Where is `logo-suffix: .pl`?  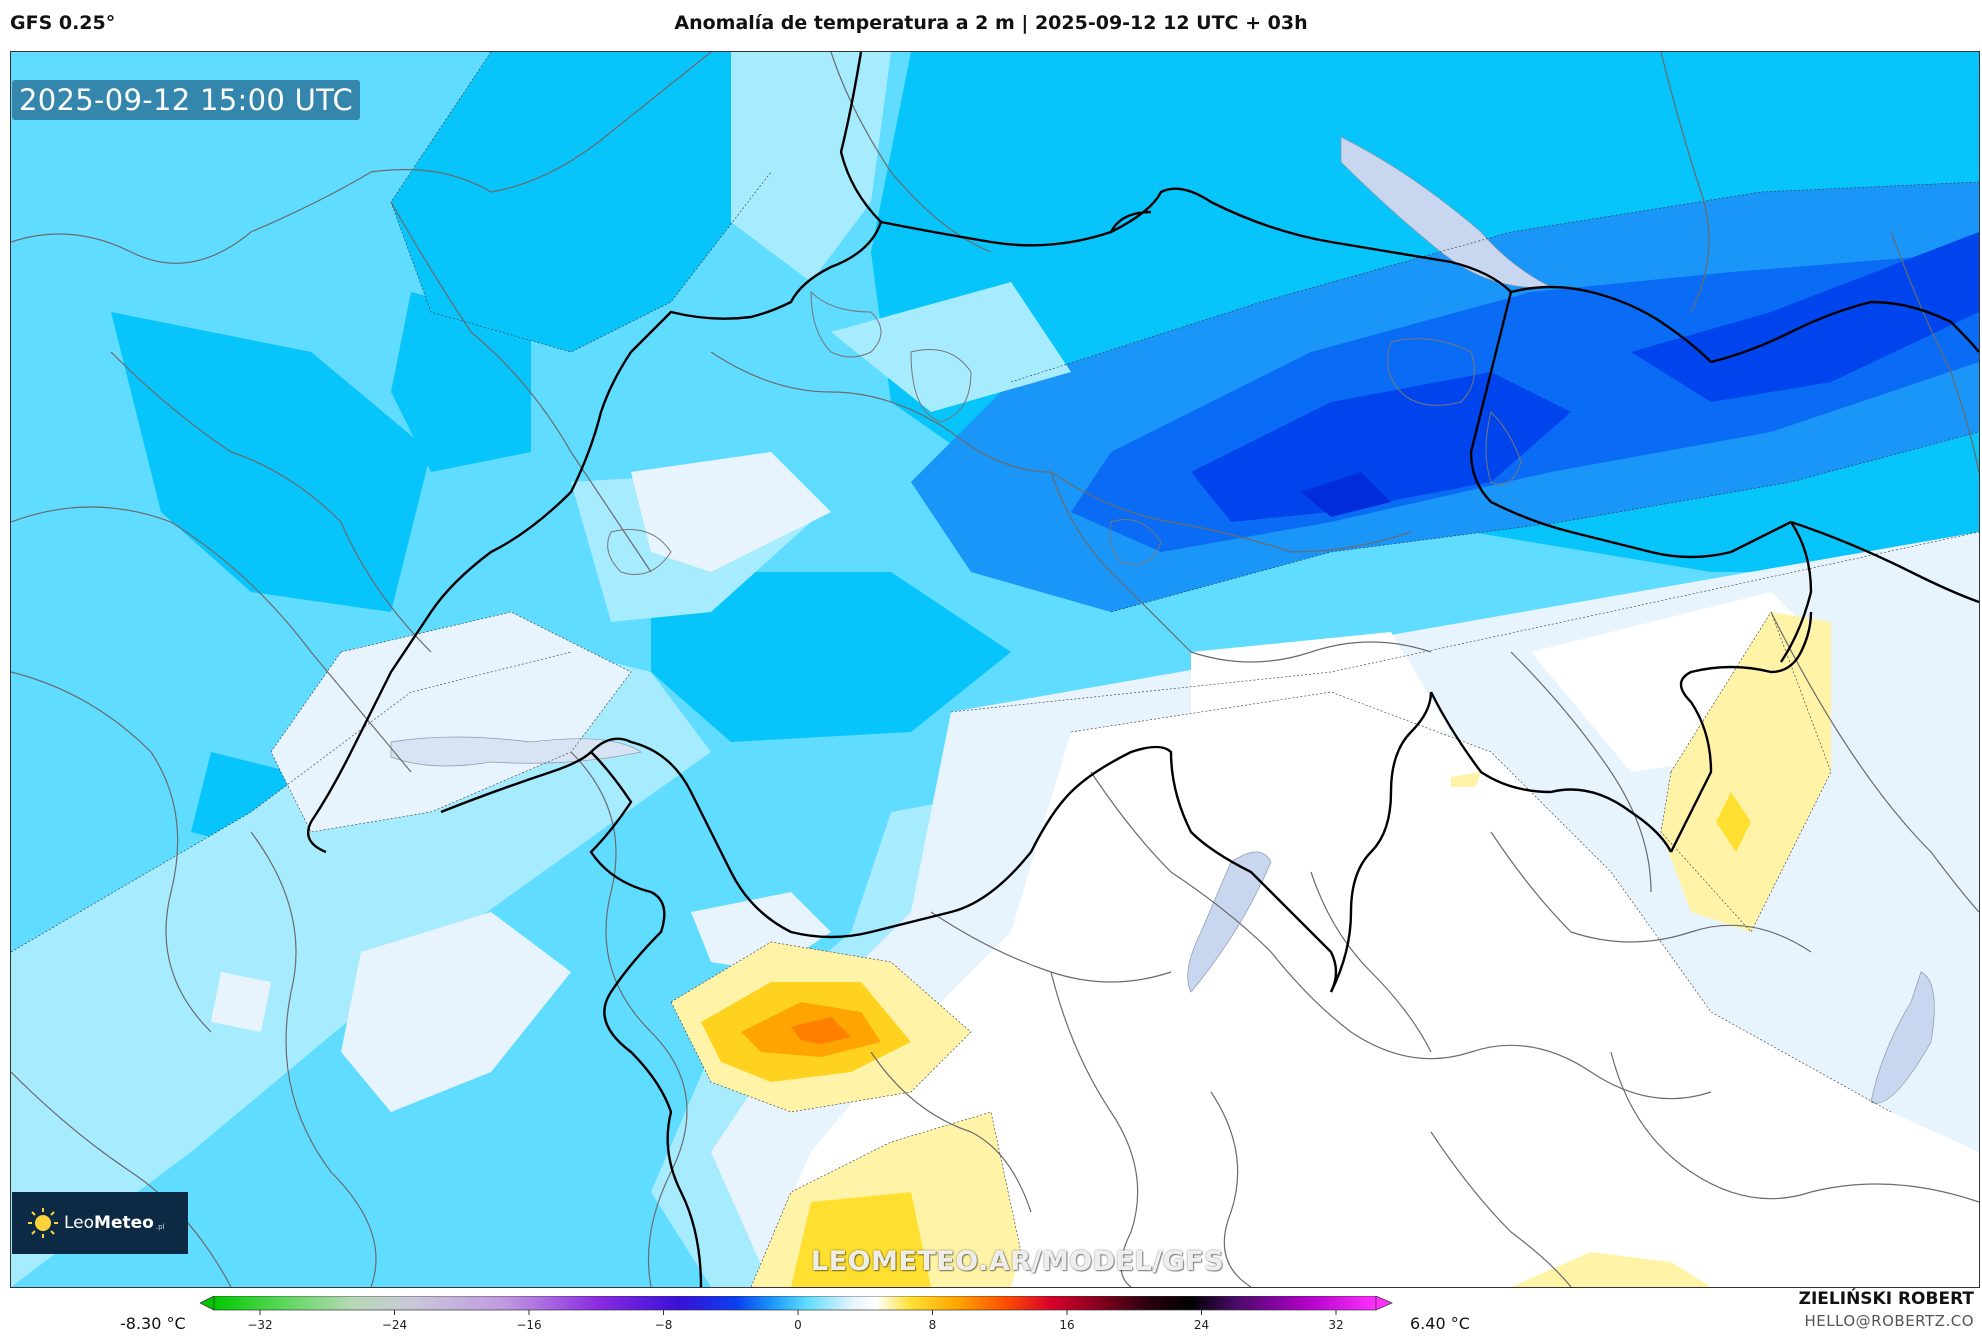
logo-suffix: .pl is located at coordinates (160, 1227).